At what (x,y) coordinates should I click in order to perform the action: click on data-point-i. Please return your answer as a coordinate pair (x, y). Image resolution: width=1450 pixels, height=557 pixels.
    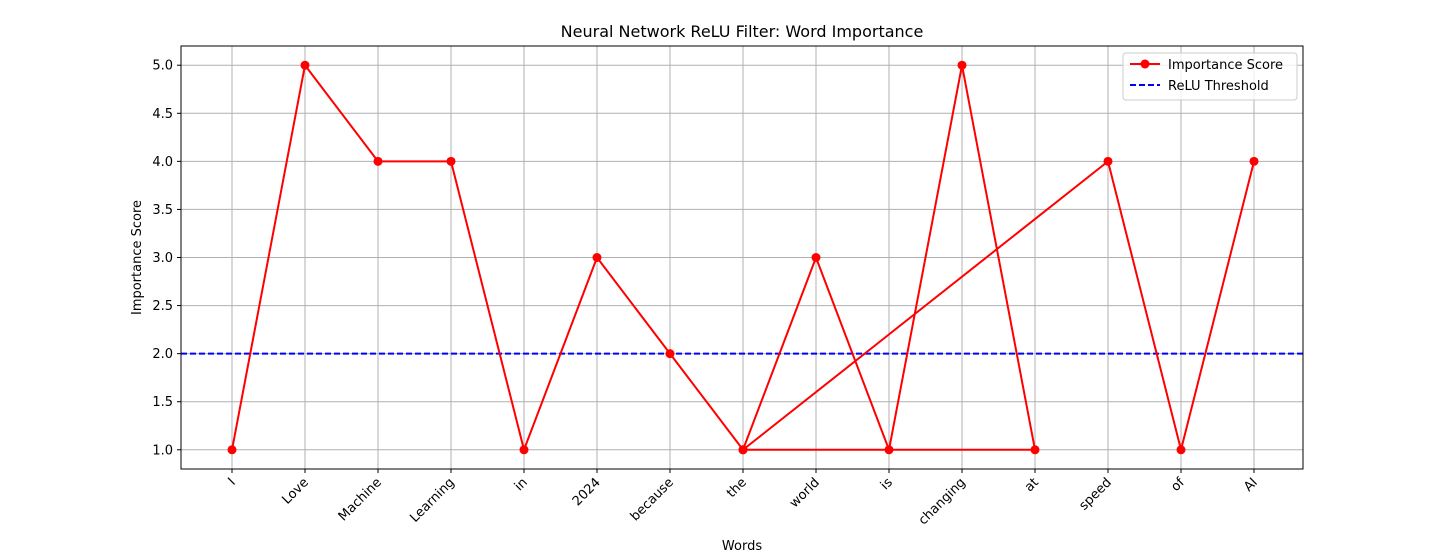
    Looking at the image, I should click on (232, 450).